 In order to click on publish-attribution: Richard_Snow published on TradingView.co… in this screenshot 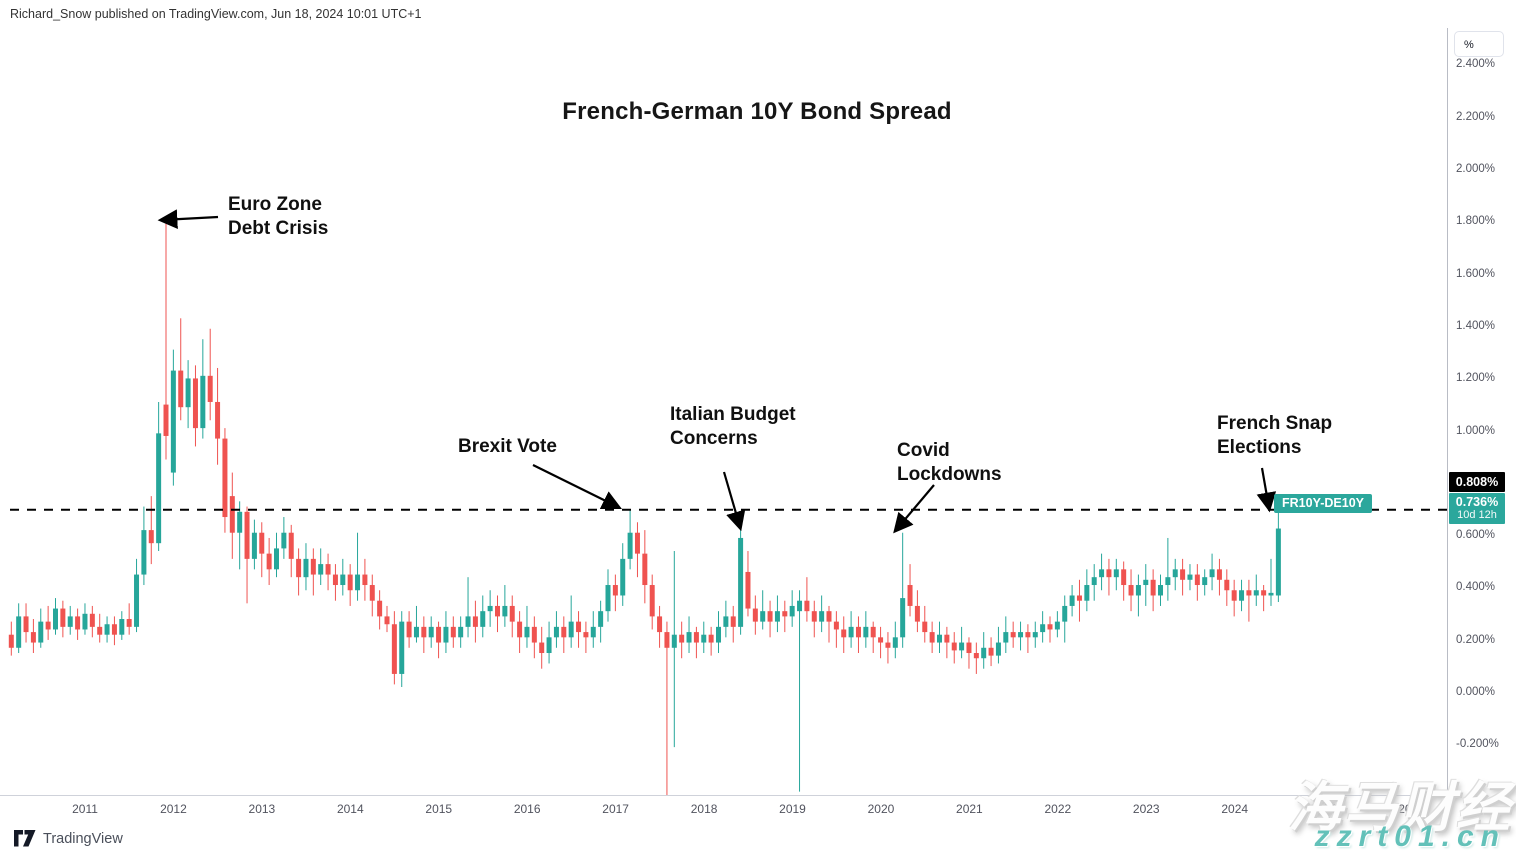, I will do `click(216, 14)`.